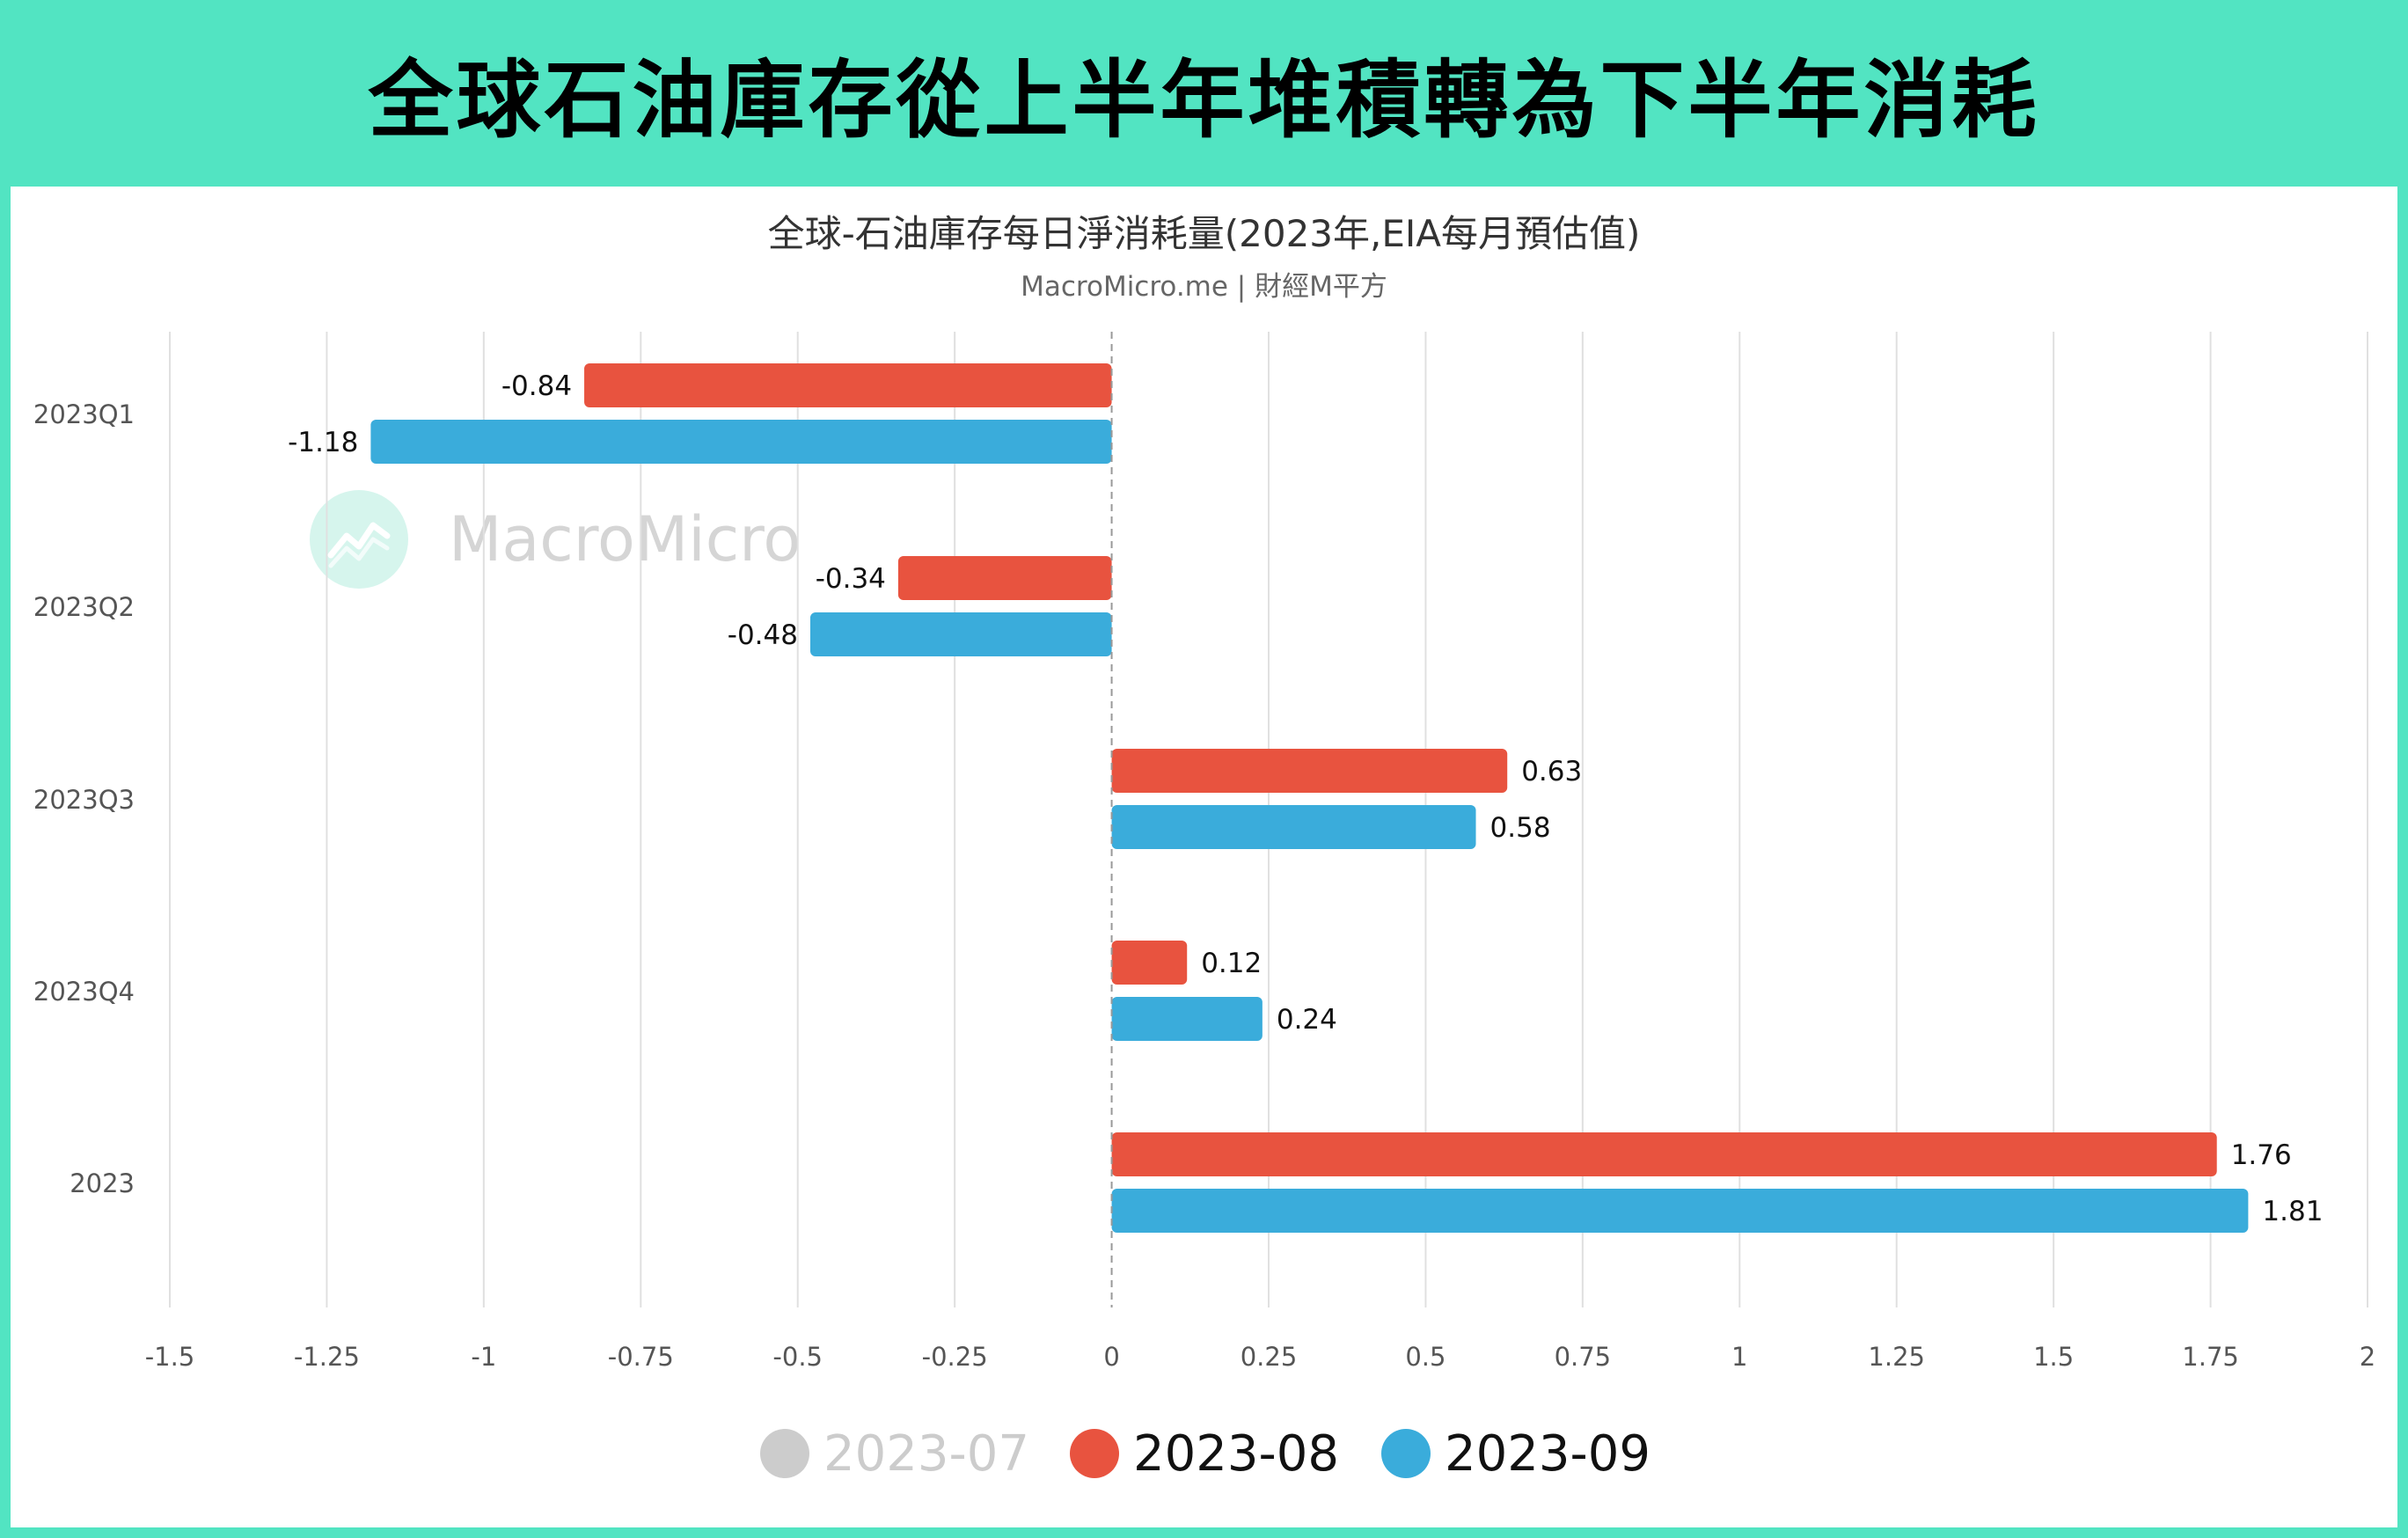 The width and height of the screenshot is (2408, 1538). What do you see at coordinates (955, 1357) in the screenshot?
I see `x-tick-label: -0.25` at bounding box center [955, 1357].